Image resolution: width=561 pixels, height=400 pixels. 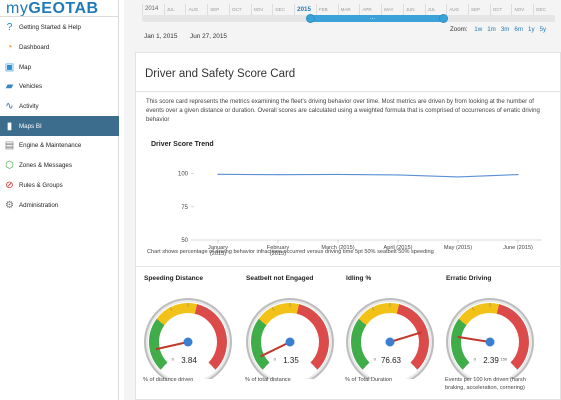 What do you see at coordinates (310, 18) in the screenshot?
I see `timeline-start-handle` at bounding box center [310, 18].